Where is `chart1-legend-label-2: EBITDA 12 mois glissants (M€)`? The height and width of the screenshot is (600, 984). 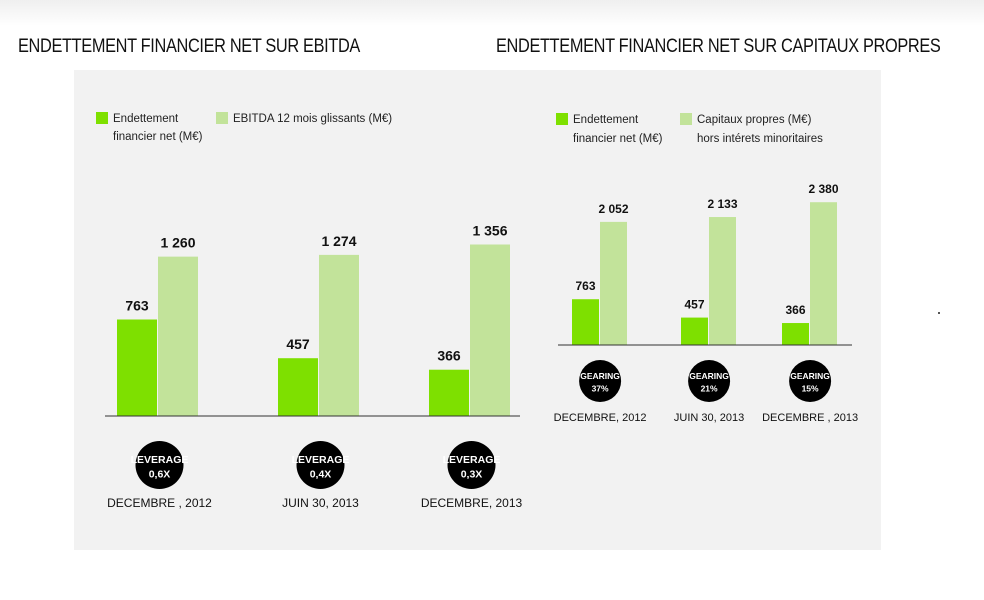 chart1-legend-label-2: EBITDA 12 mois glissants (M€) is located at coordinates (312, 119).